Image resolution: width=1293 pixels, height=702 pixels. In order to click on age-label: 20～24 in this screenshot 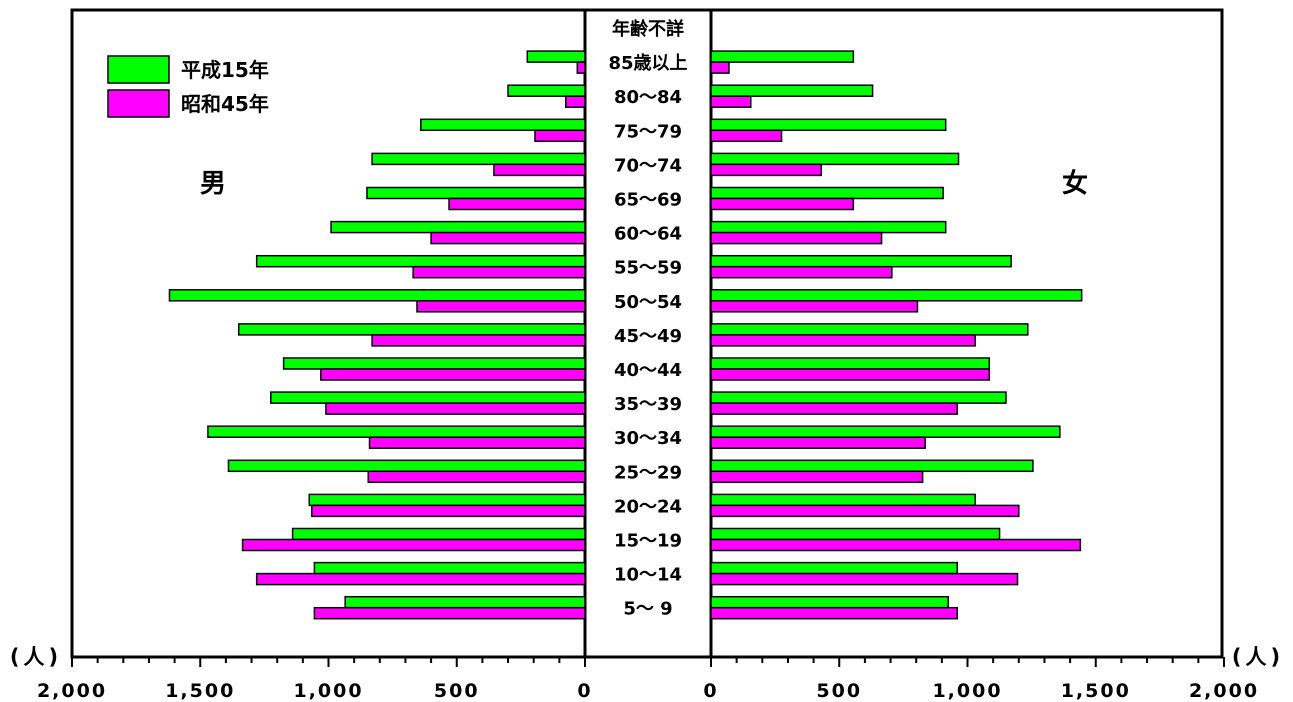, I will do `click(648, 506)`.